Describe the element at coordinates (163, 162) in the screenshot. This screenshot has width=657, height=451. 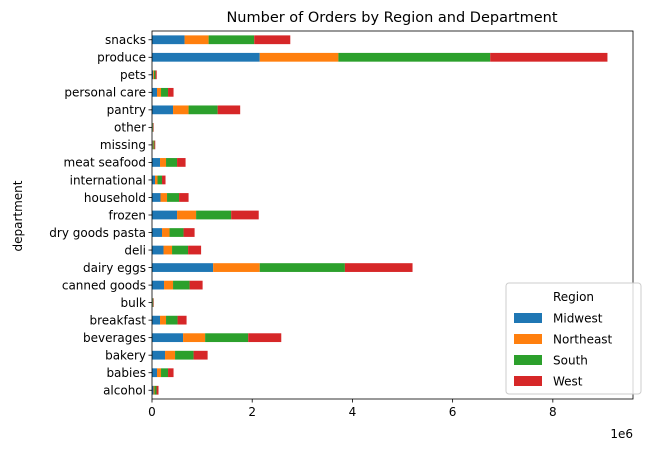
I see `bar-meat-seafood-northeast` at that location.